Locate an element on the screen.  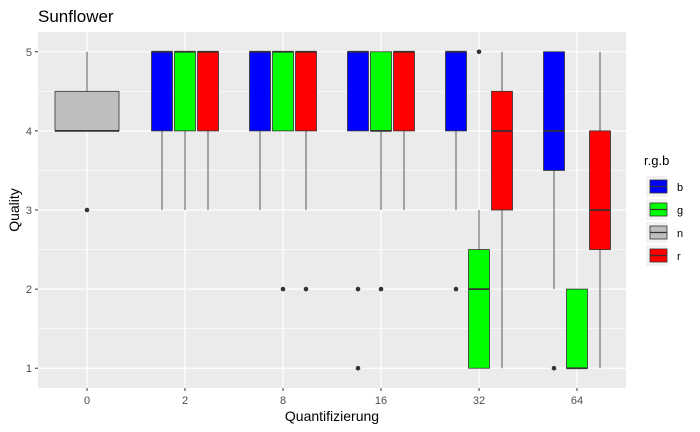
legend-label-n: n is located at coordinates (680, 234).